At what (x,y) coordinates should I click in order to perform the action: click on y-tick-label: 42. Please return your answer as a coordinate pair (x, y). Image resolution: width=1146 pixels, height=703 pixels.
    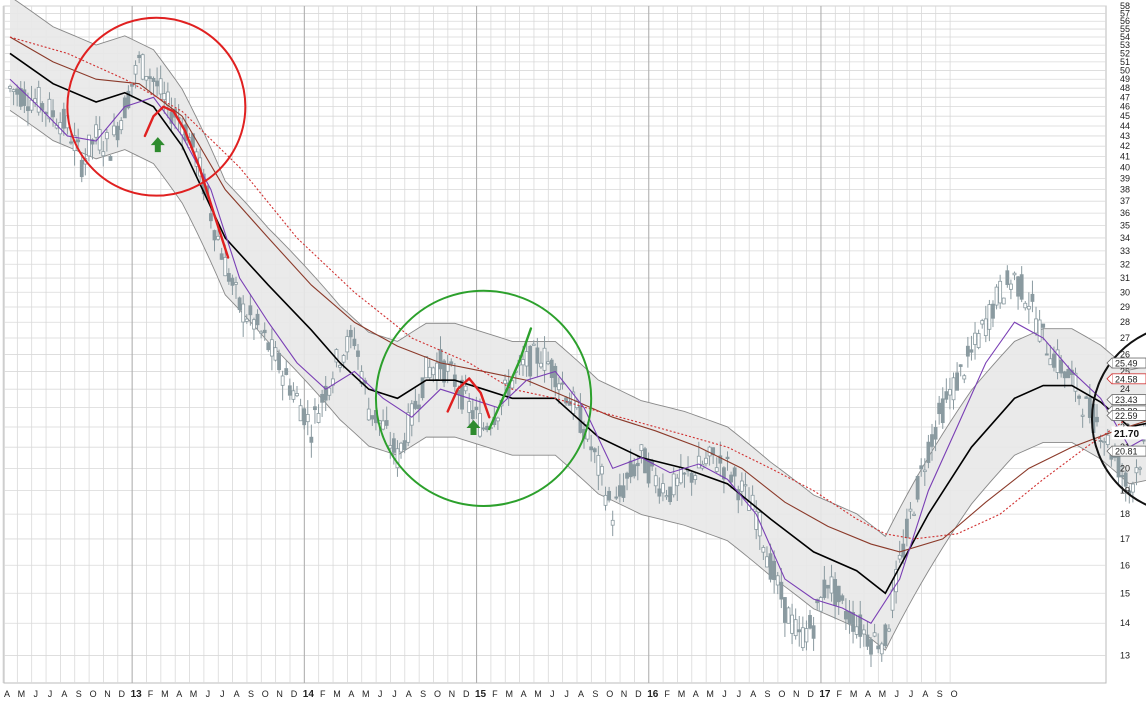
    Looking at the image, I should click on (1125, 146).